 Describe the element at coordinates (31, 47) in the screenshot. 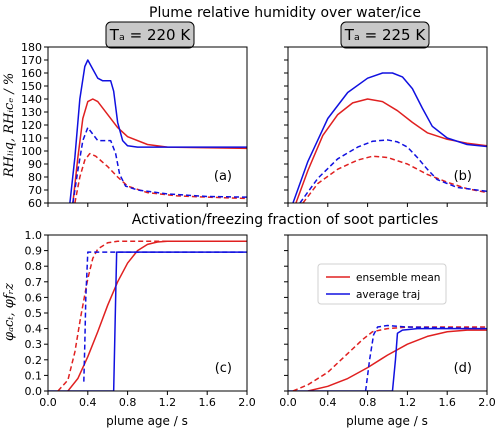

I see `y-tick-label: 180` at that location.